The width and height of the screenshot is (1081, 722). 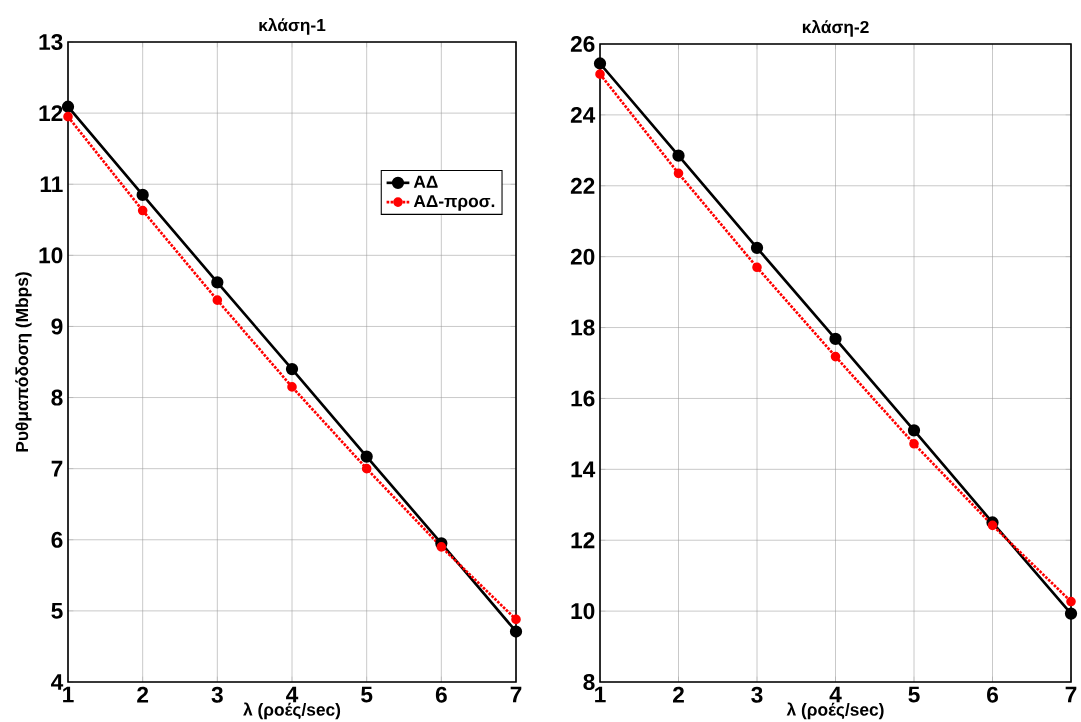 I want to click on y-tick-label: 22, so click(x=582, y=185).